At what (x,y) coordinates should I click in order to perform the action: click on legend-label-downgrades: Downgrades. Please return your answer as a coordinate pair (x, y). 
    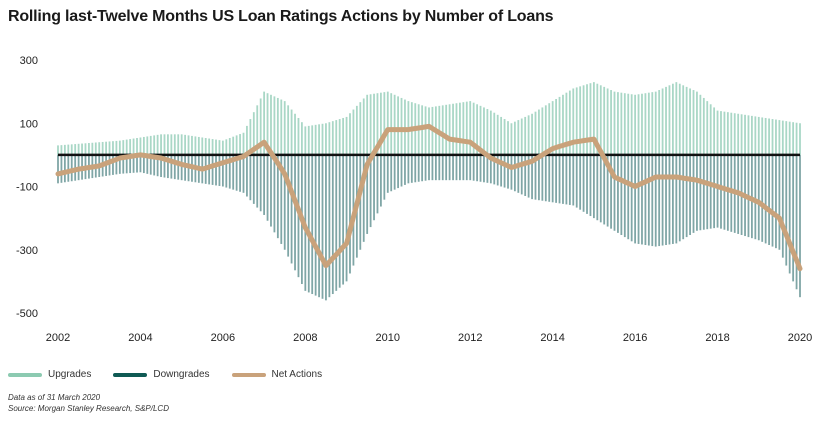
    Looking at the image, I should click on (181, 374).